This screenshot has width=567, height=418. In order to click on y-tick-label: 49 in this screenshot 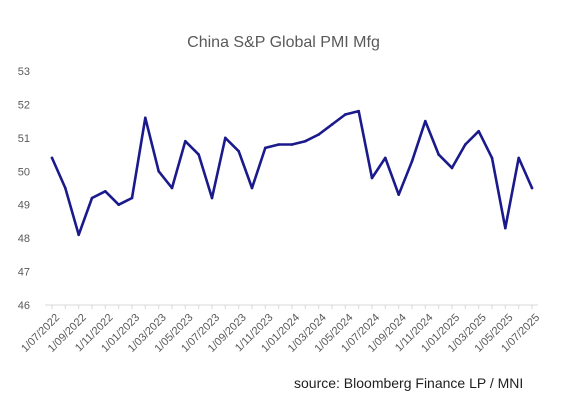, I will do `click(24, 206)`.